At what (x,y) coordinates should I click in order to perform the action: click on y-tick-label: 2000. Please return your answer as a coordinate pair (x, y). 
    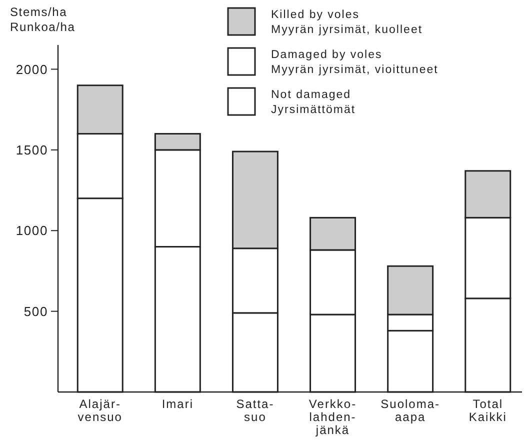
    Looking at the image, I should click on (32, 69).